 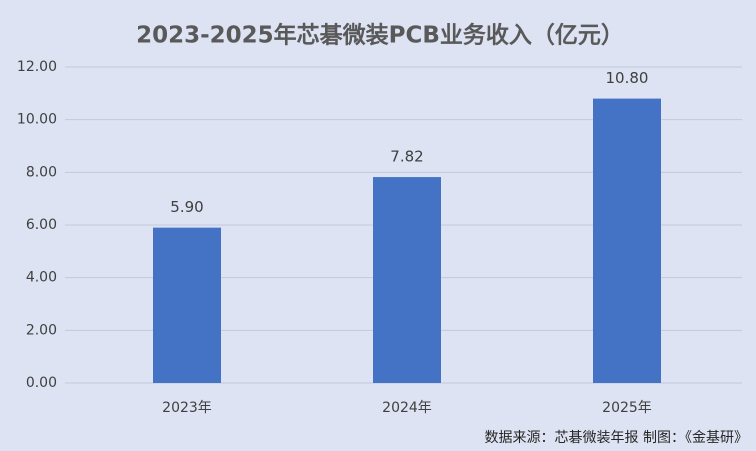 I want to click on y-tick-label: 4.00, so click(x=41, y=278).